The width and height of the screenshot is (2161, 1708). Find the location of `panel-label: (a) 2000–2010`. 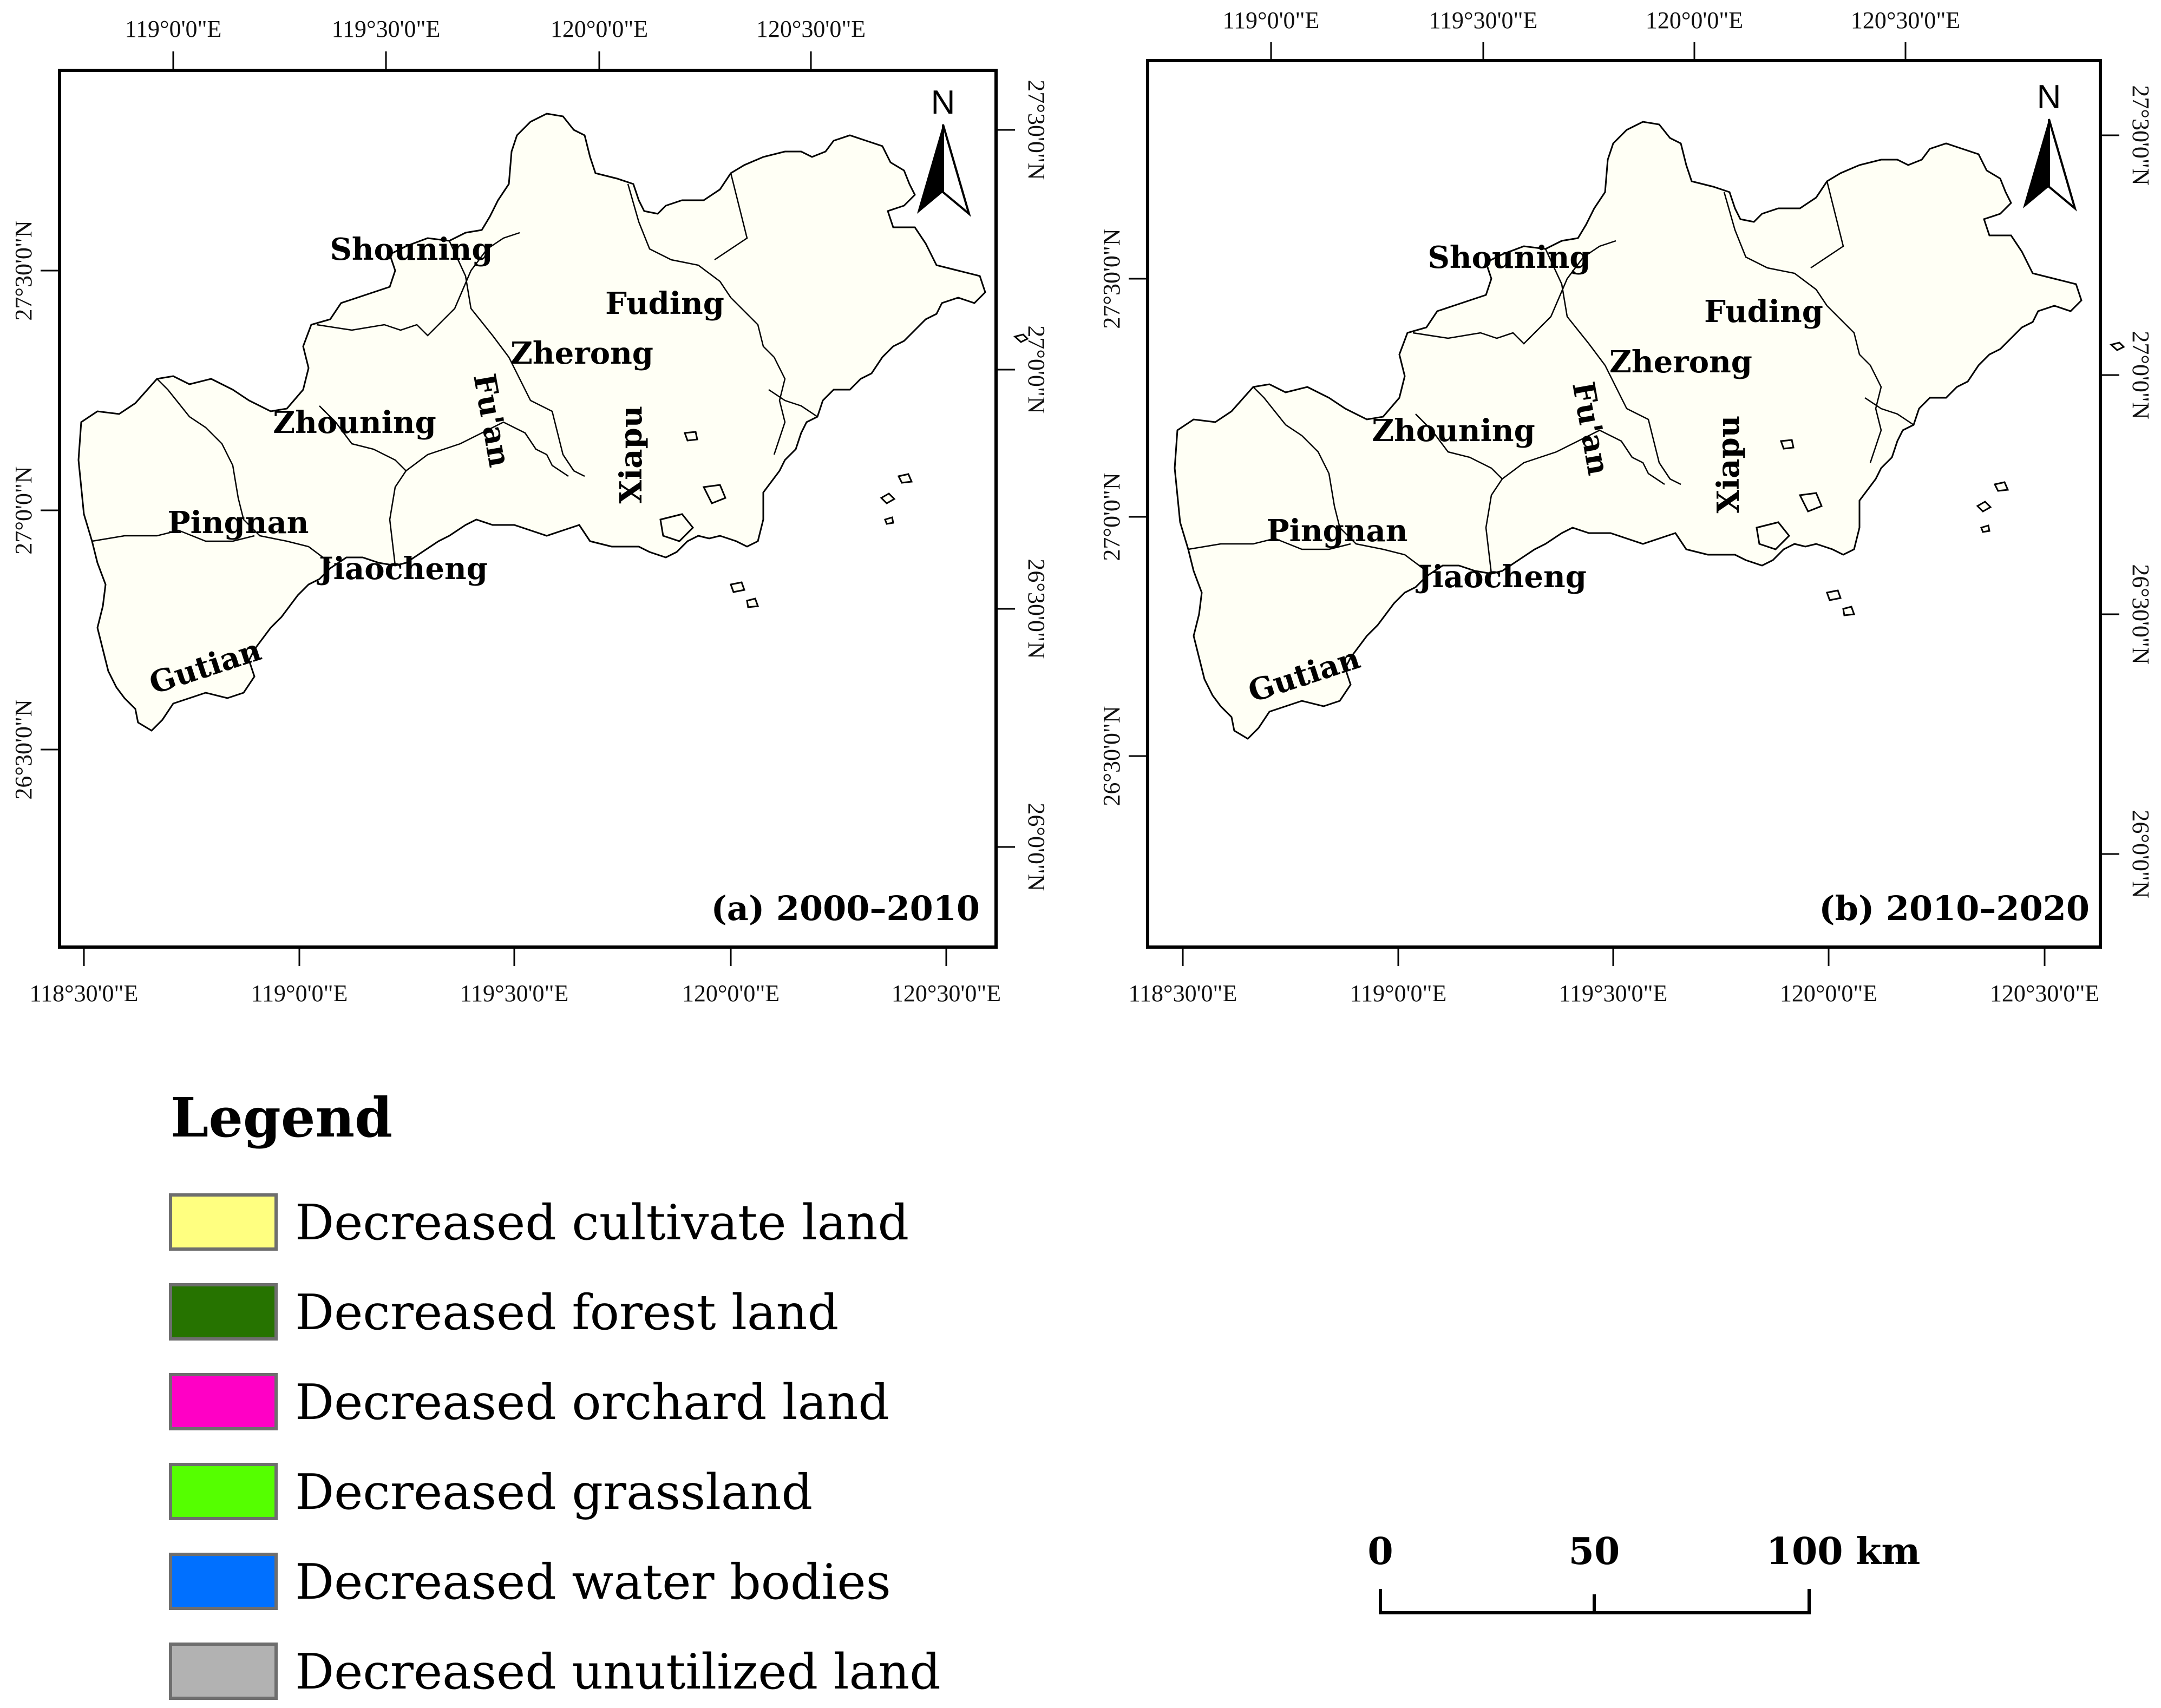

panel-label: (a) 2000–2010 is located at coordinates (846, 908).